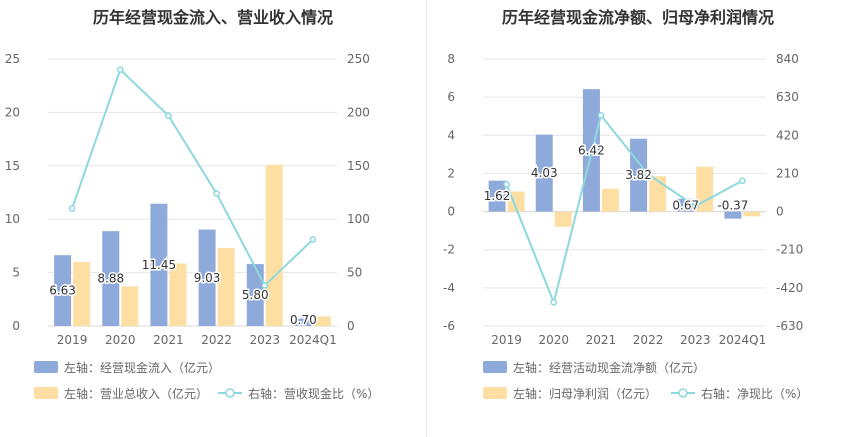 The width and height of the screenshot is (850, 437). What do you see at coordinates (358, 112) in the screenshot?
I see `c1-right-tick: 200` at bounding box center [358, 112].